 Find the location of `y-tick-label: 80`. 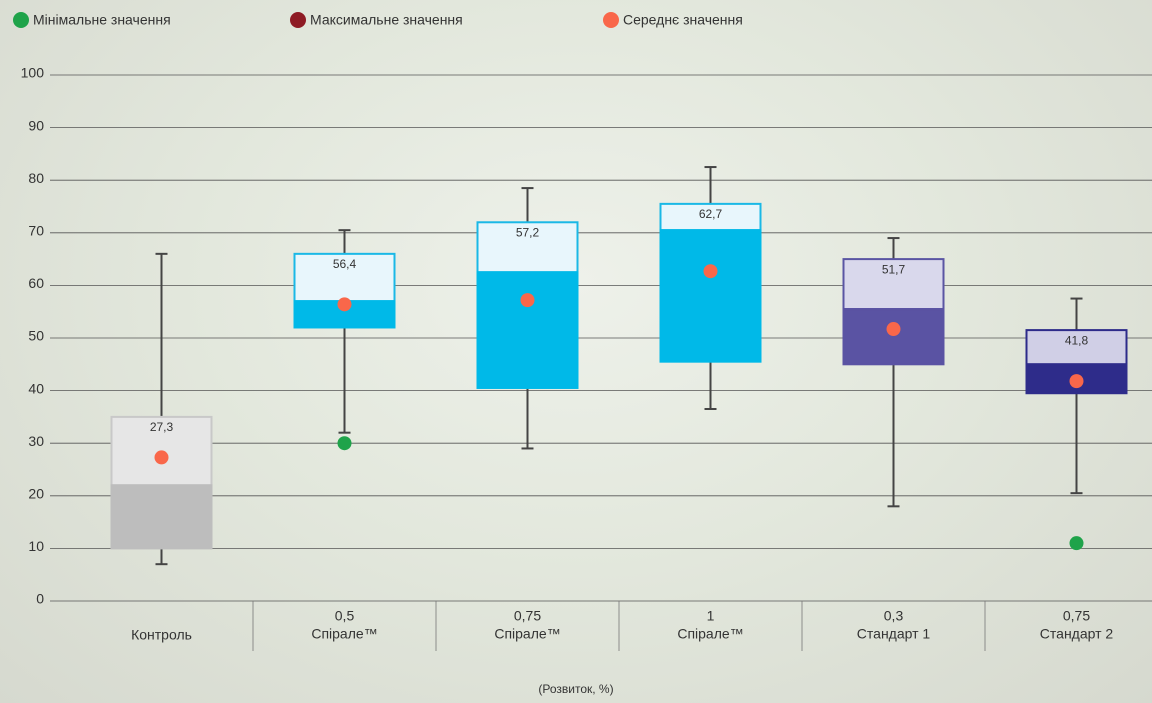

y-tick-label: 80 is located at coordinates (36, 178).